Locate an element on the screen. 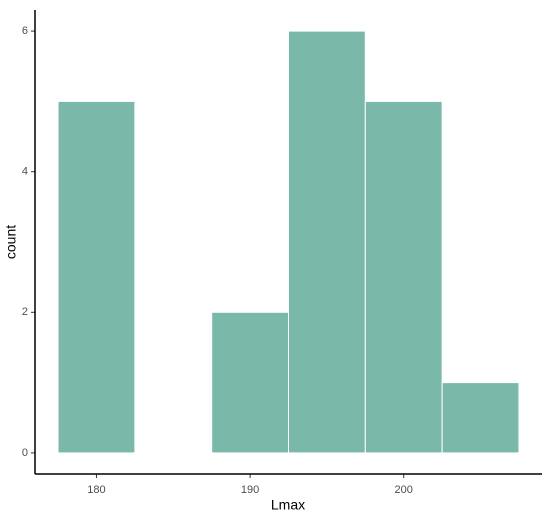 The image size is (550, 515). x-axis-label: Lmax is located at coordinates (288, 505).